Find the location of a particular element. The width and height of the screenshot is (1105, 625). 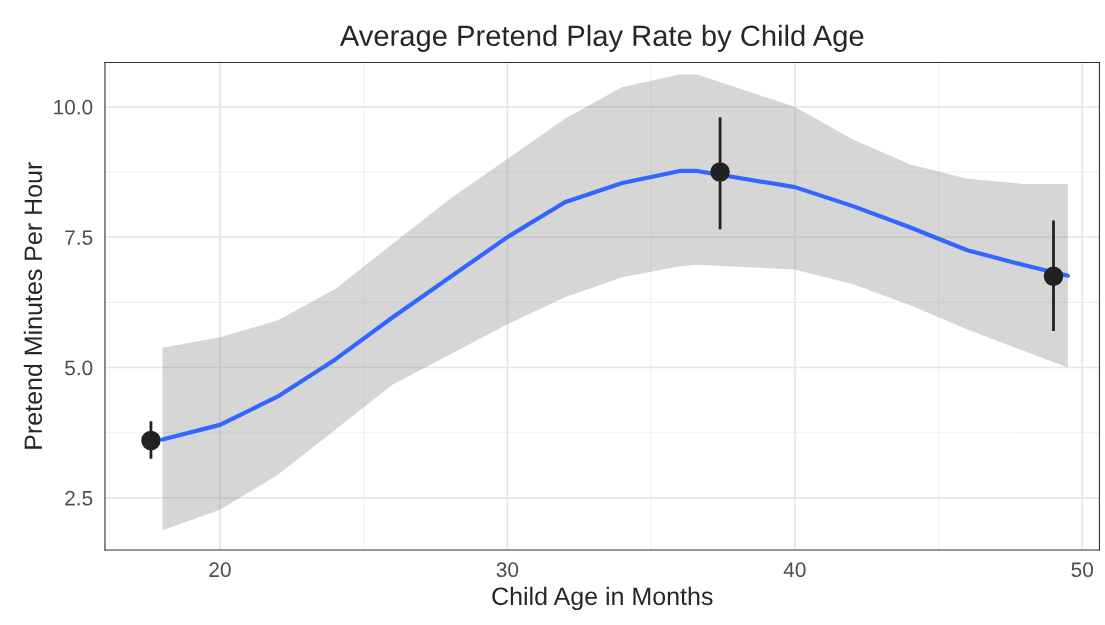

x-axis-title: Child Age in Months is located at coordinates (602, 598).